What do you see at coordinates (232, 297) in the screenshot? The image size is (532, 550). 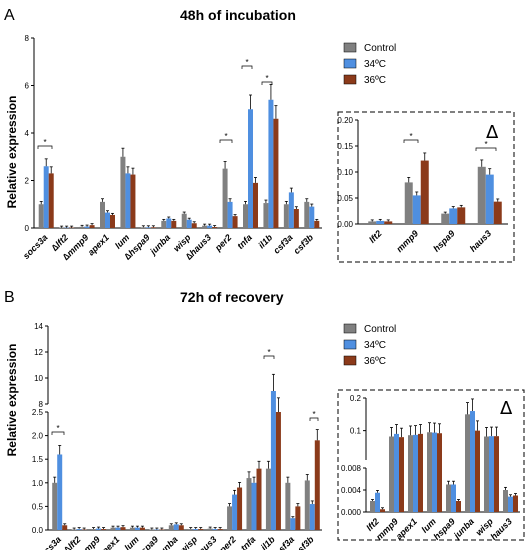 I see `panel-b-title: 72h of recovery` at bounding box center [232, 297].